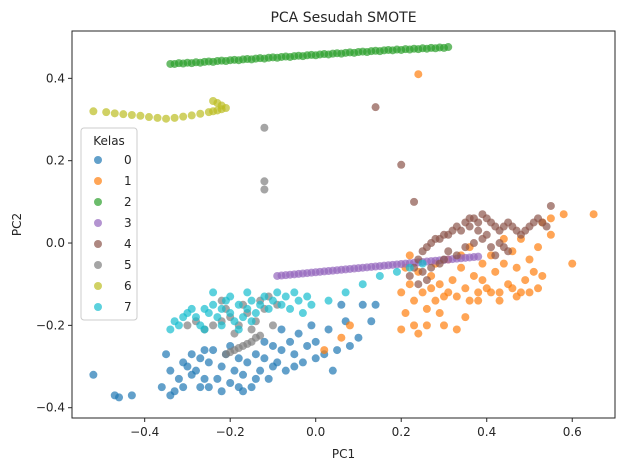  I want to click on x-tick-label: 0.6, so click(572, 432).